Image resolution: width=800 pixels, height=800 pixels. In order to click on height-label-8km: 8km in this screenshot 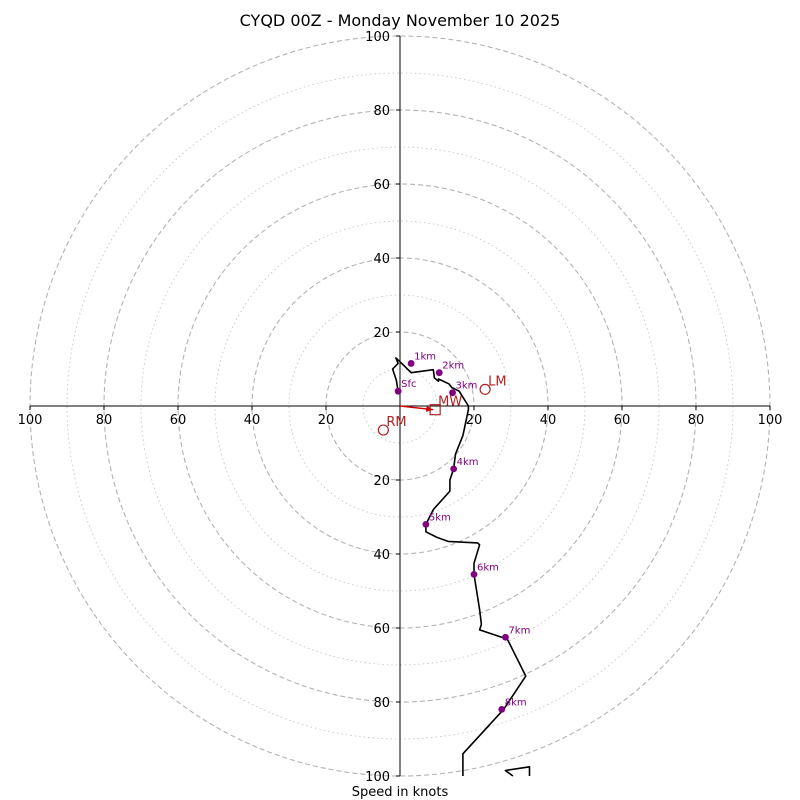, I will do `click(516, 702)`.